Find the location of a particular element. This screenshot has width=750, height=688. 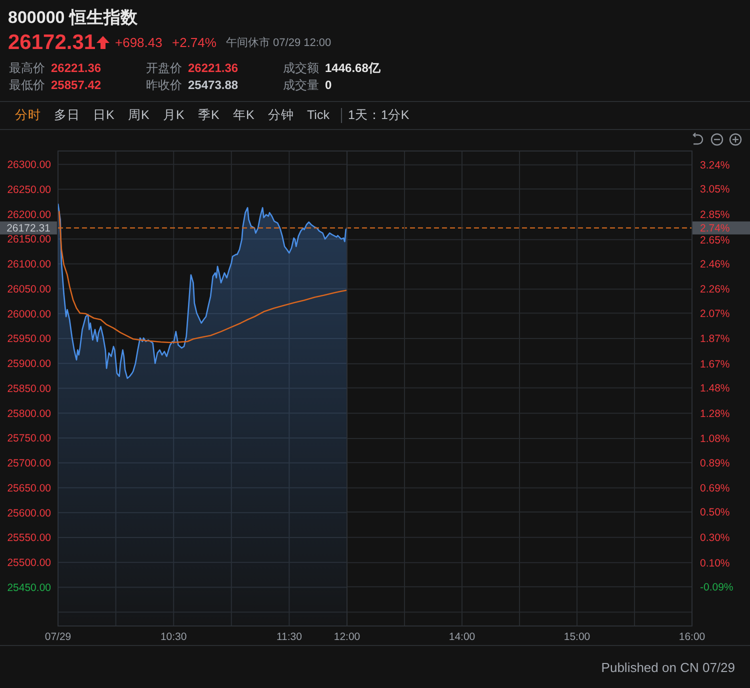

y2-tick-label: 2.46% is located at coordinates (715, 264).